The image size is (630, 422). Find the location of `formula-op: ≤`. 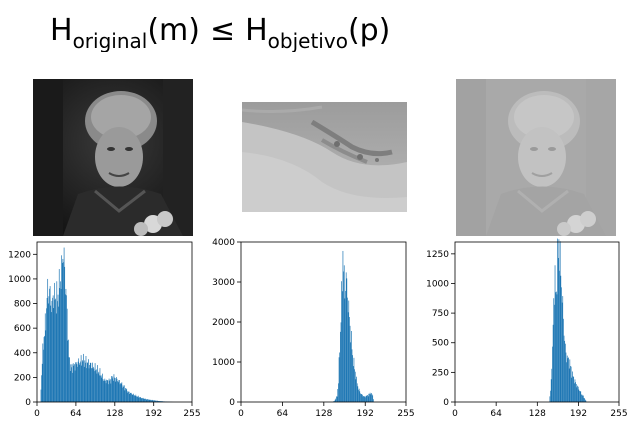

formula-op: ≤ is located at coordinates (222, 30).